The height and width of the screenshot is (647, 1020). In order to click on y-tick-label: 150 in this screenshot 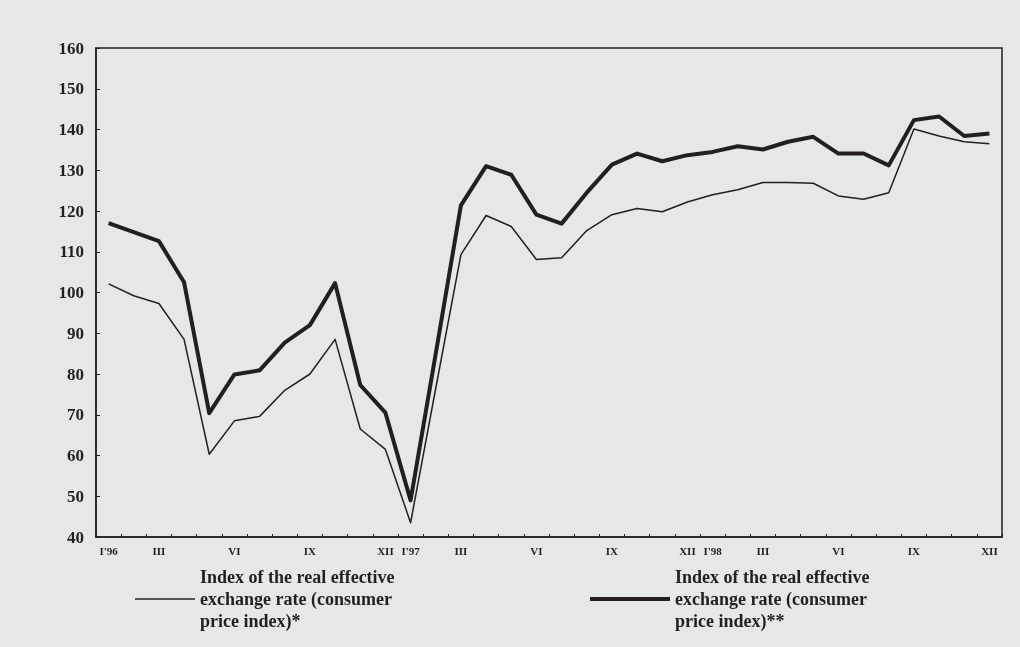, I will do `click(71, 89)`.